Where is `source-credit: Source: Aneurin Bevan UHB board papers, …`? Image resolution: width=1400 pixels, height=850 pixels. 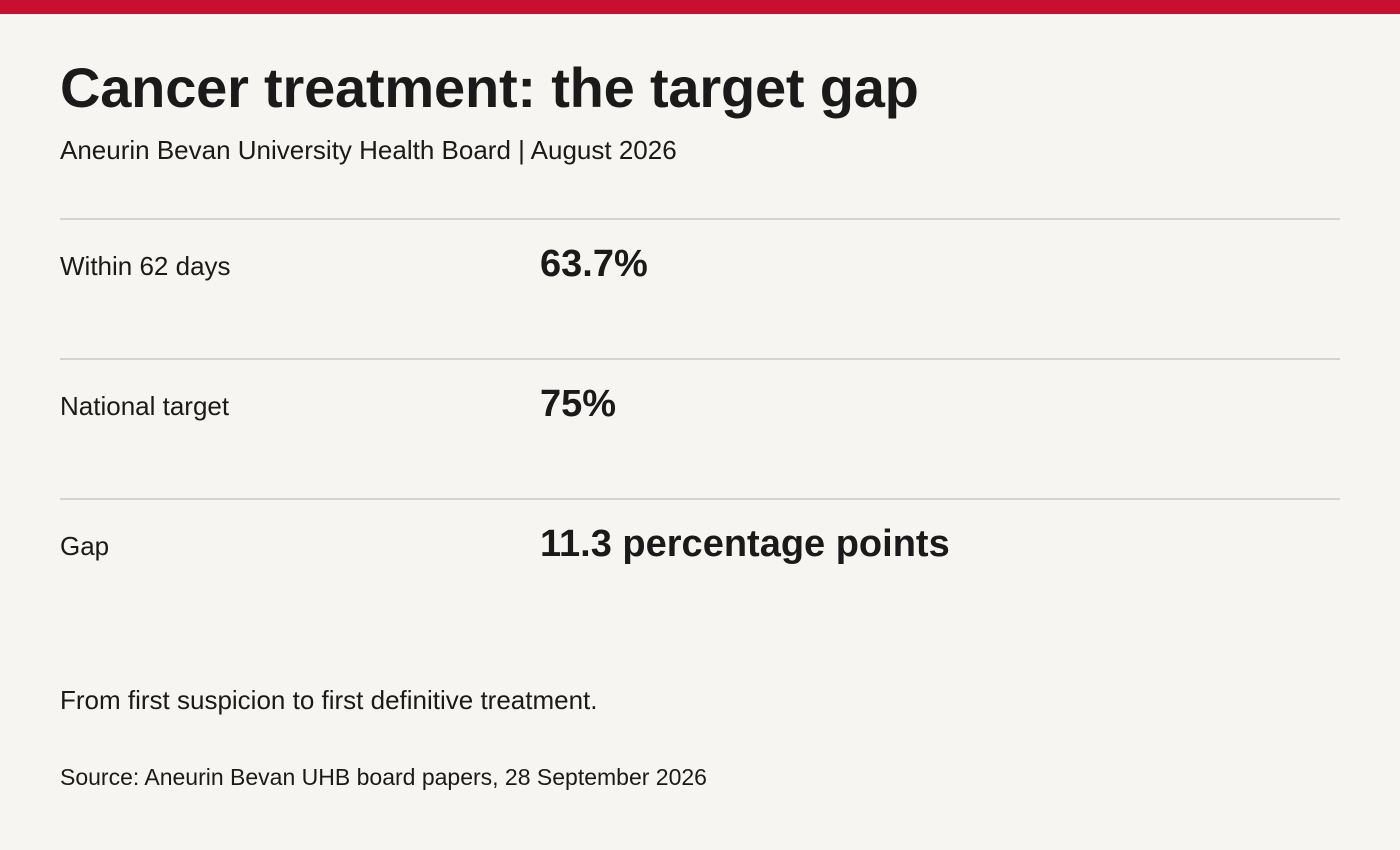
source-credit: Source: Aneurin Bevan UHB board papers, … is located at coordinates (383, 777).